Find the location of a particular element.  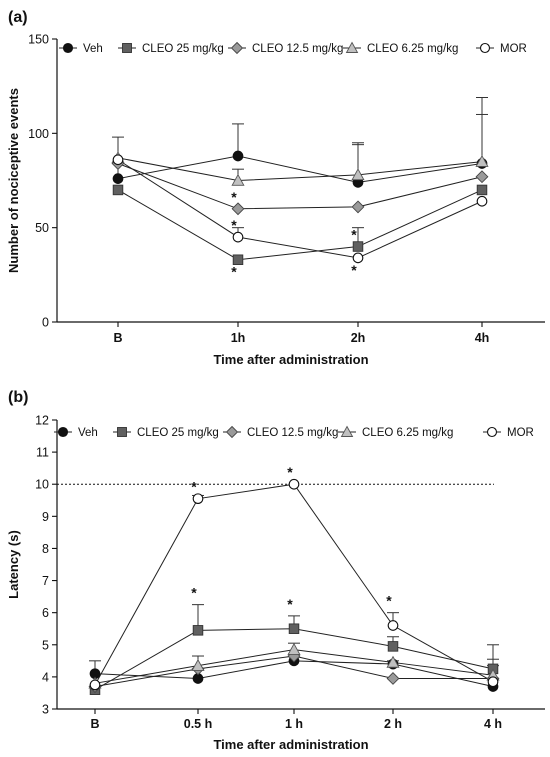

legend-label: Veh is located at coordinates (88, 433).